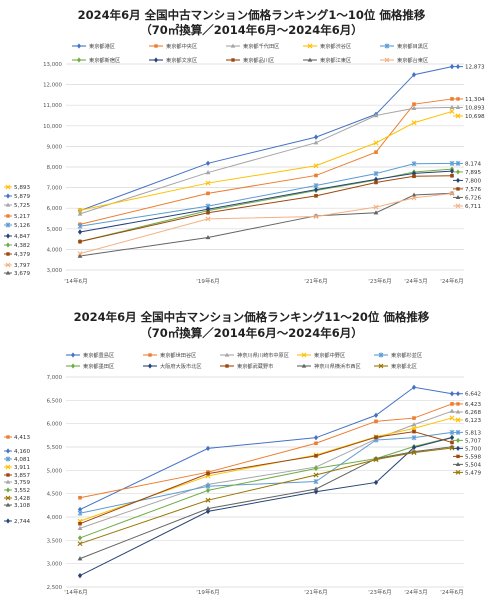 The height and width of the screenshot is (600, 503). I want to click on legend-entry: 東京都品川区, so click(258, 60).